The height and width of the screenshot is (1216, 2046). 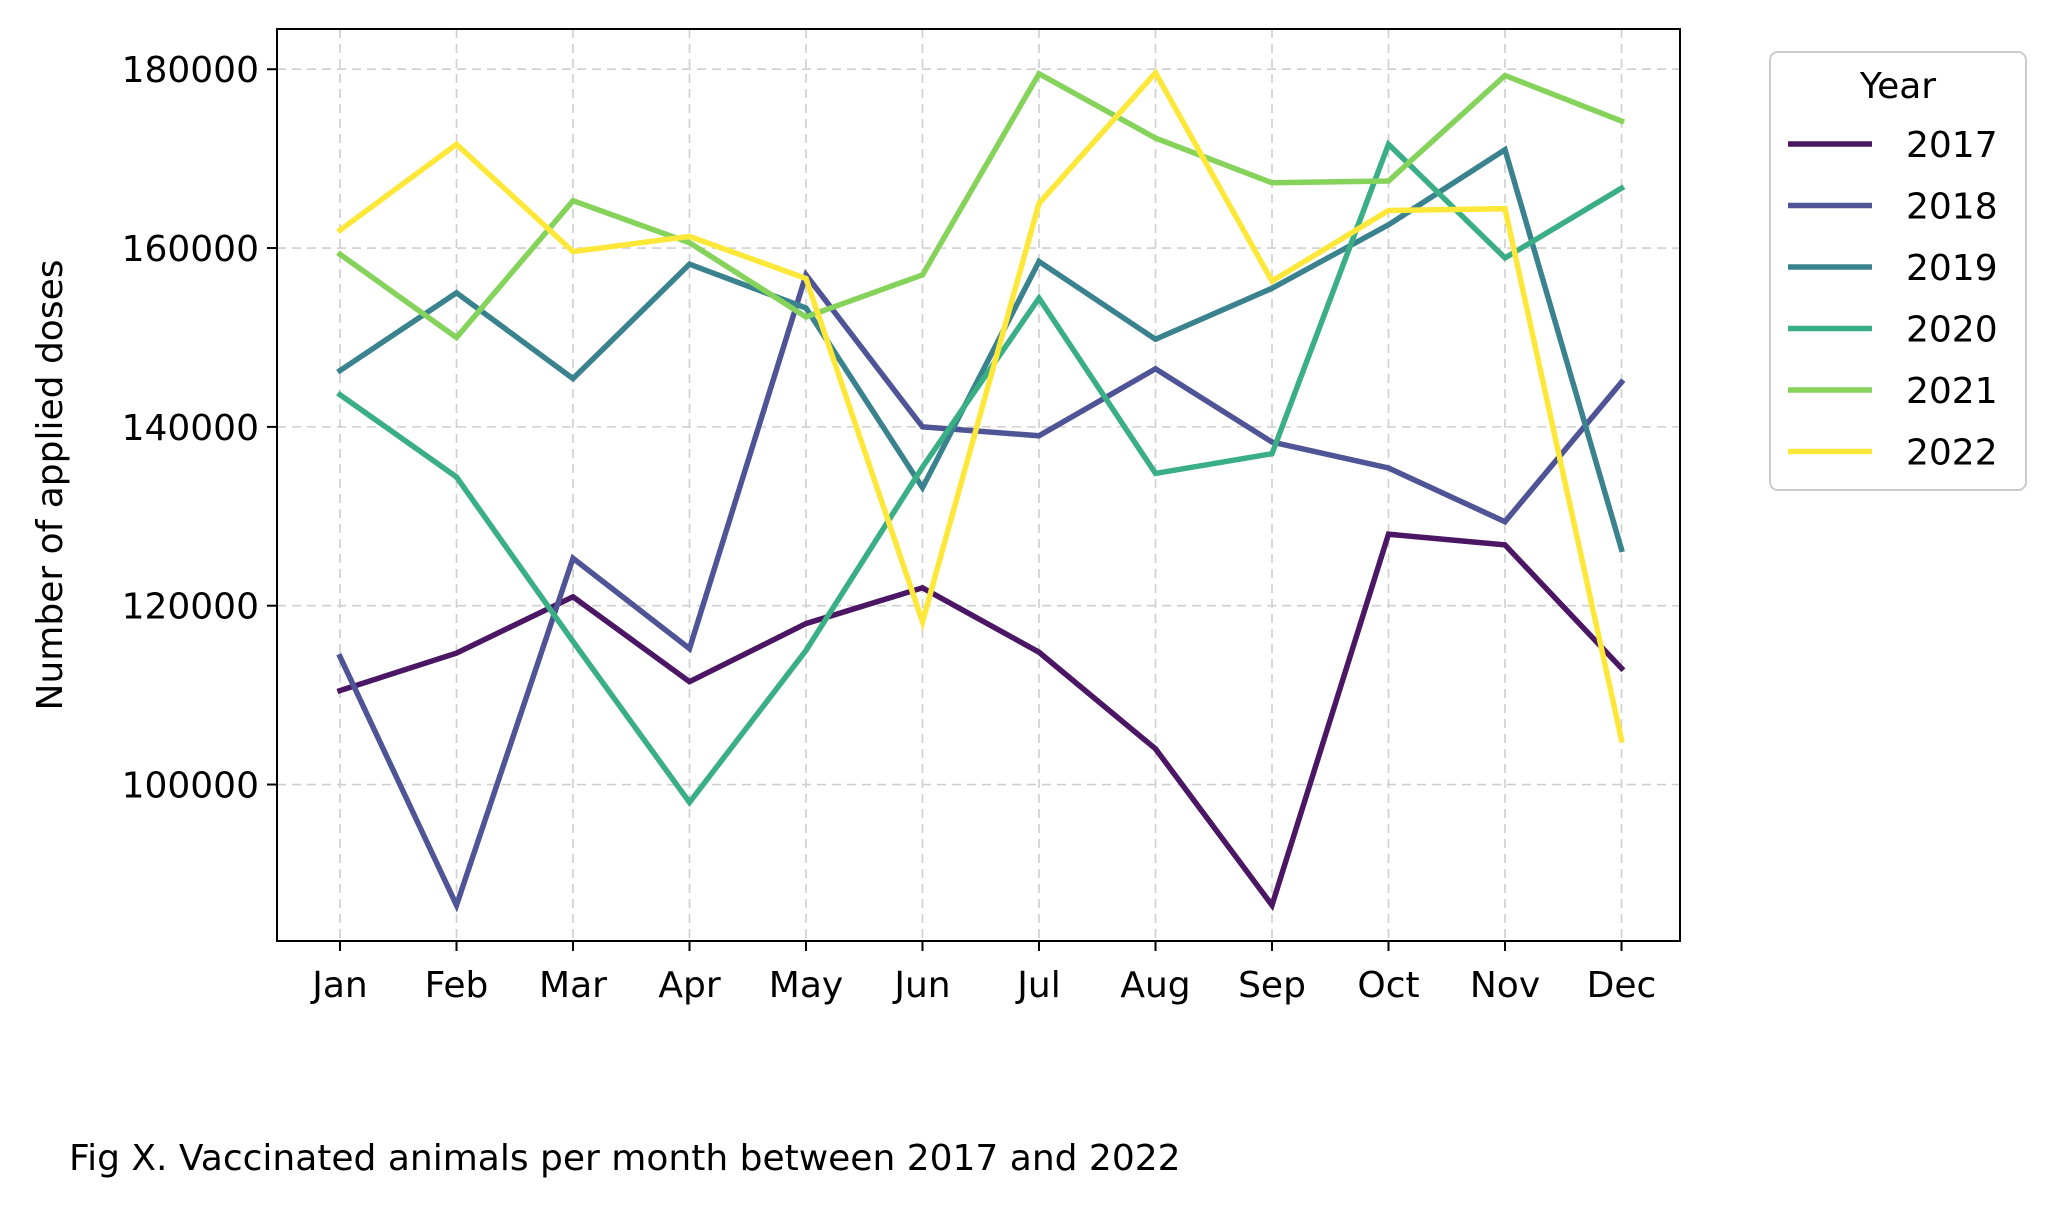 I want to click on legend-label-2021: 2021, so click(x=1952, y=391).